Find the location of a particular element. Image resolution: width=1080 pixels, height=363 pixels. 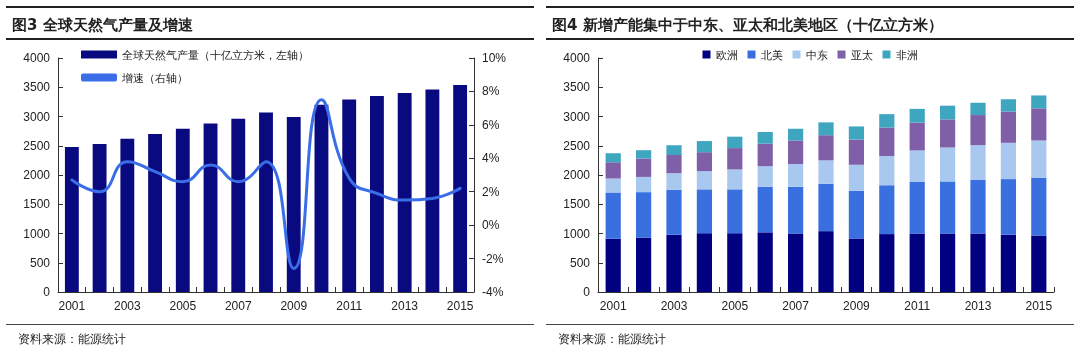

y2-tick-label: 6% is located at coordinates (491, 124).